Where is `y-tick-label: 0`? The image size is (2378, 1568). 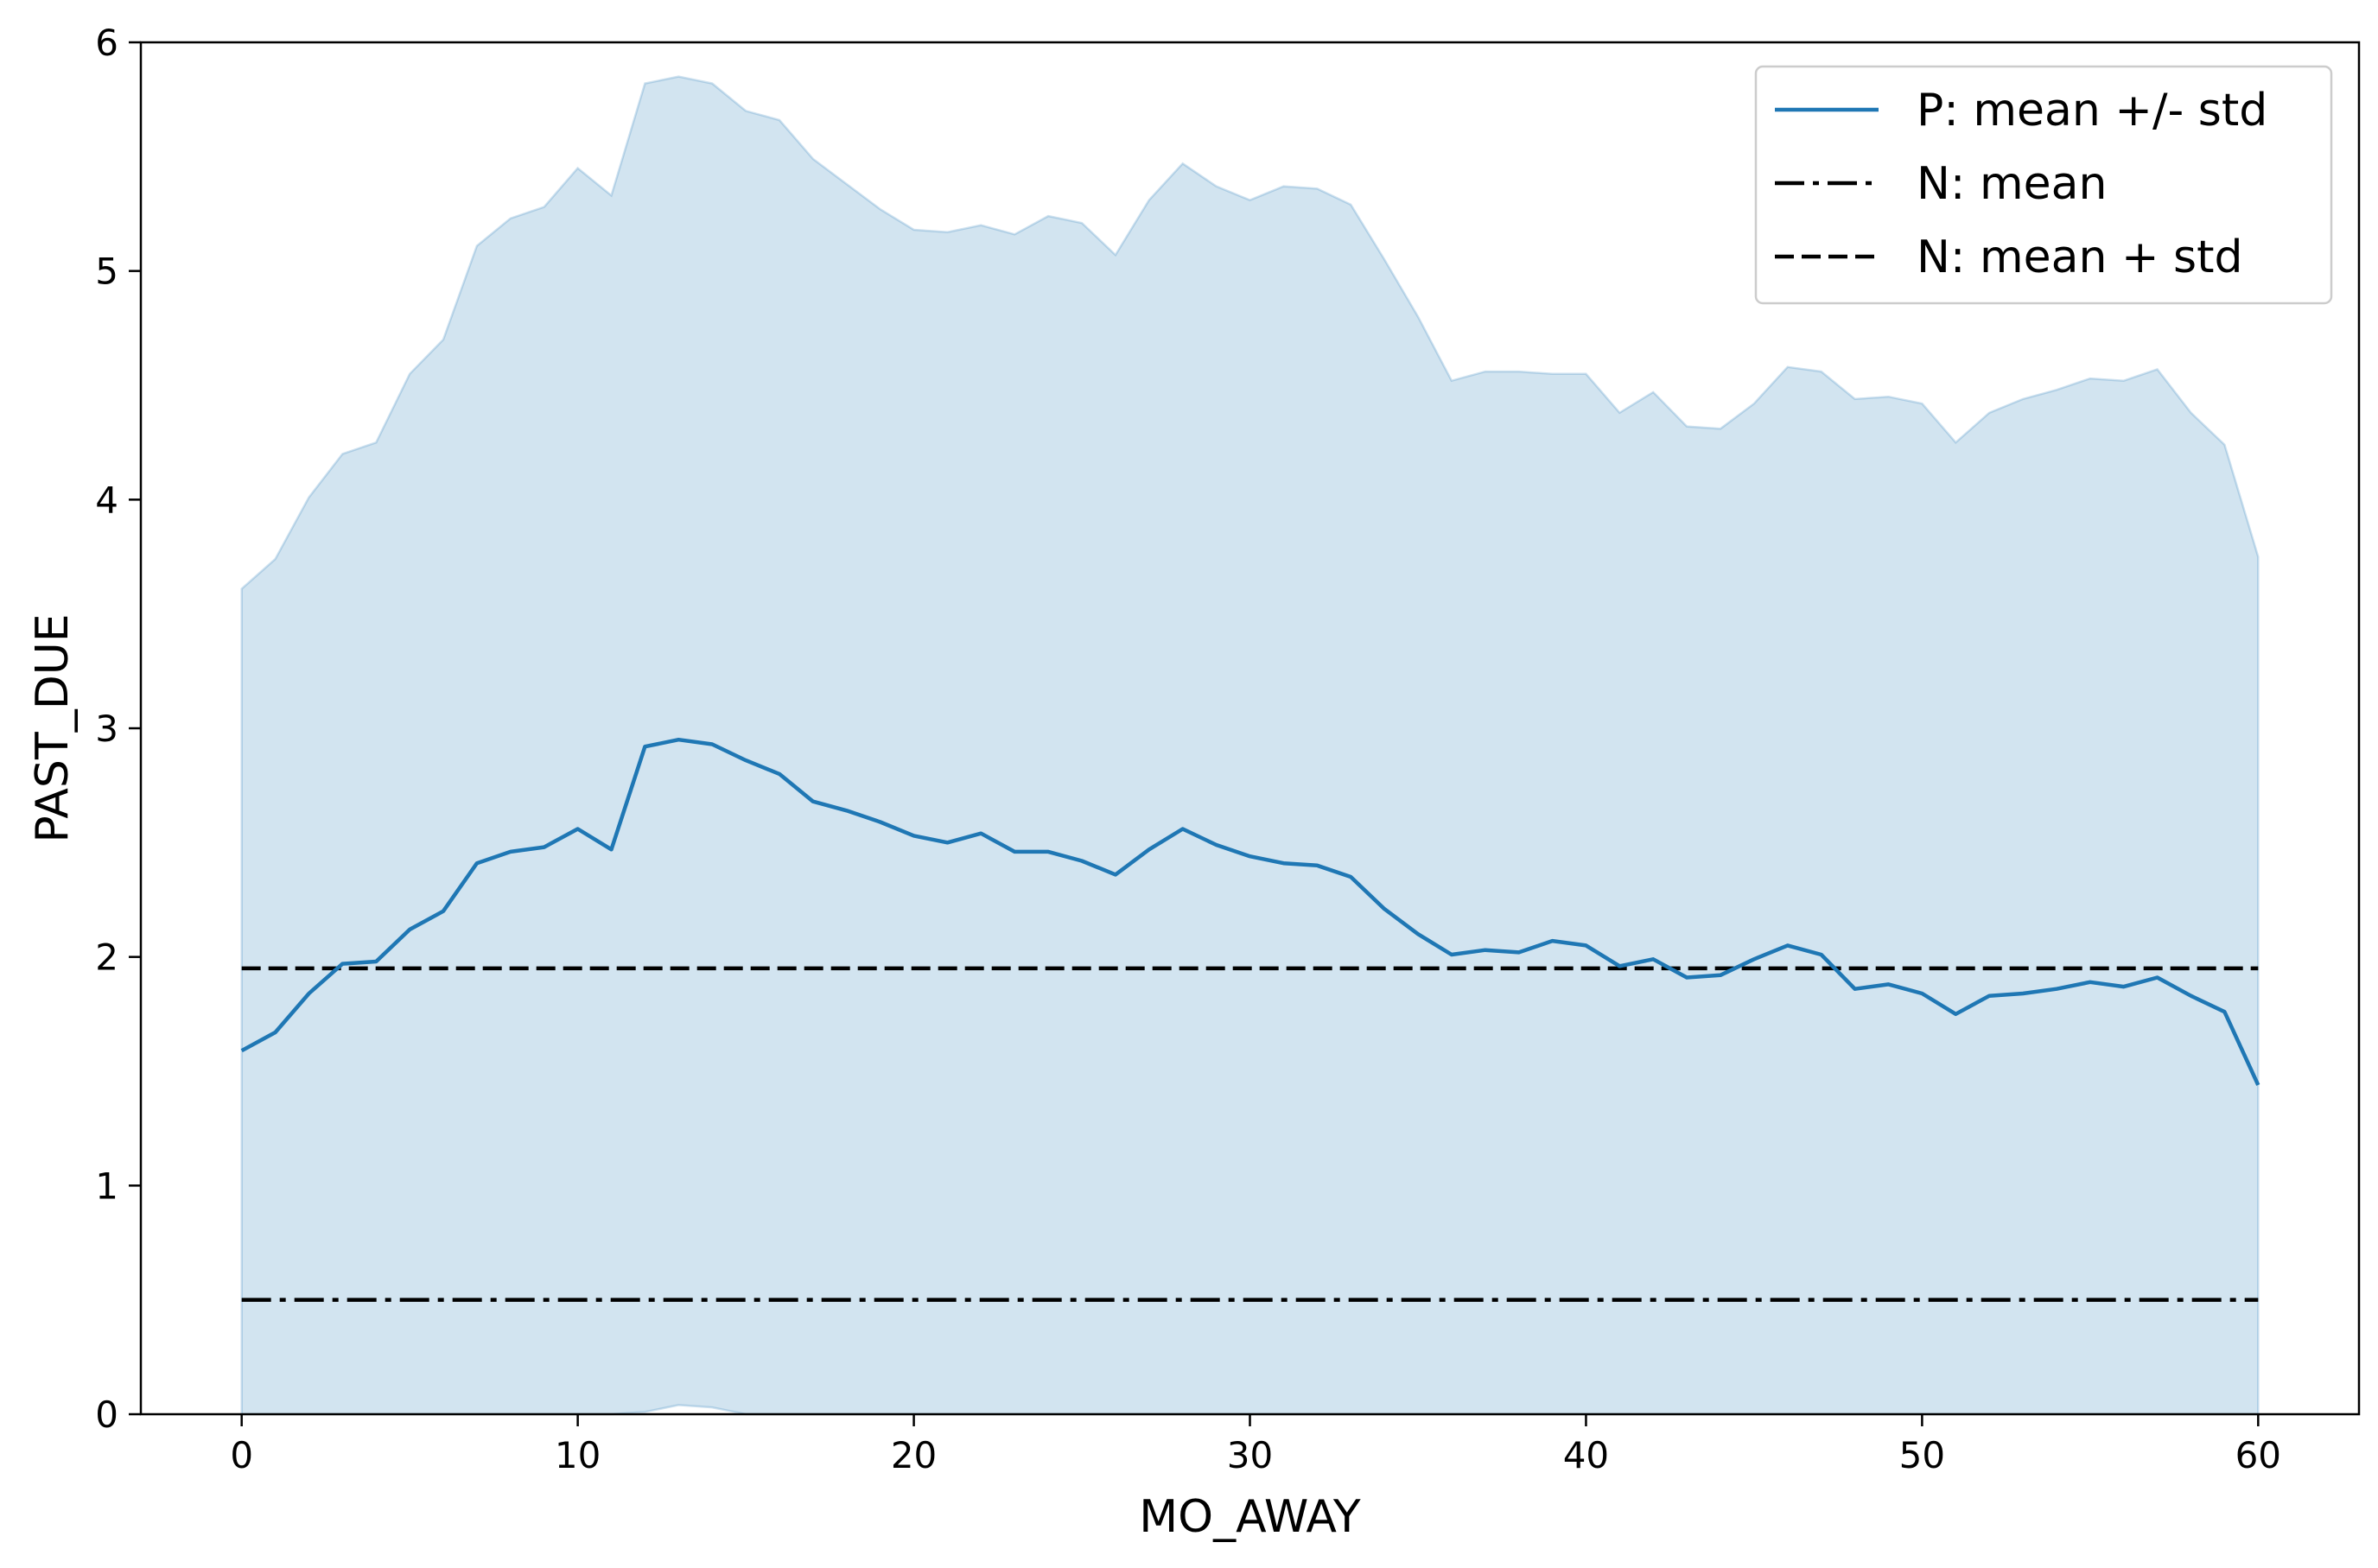
y-tick-label: 0 is located at coordinates (106, 1414).